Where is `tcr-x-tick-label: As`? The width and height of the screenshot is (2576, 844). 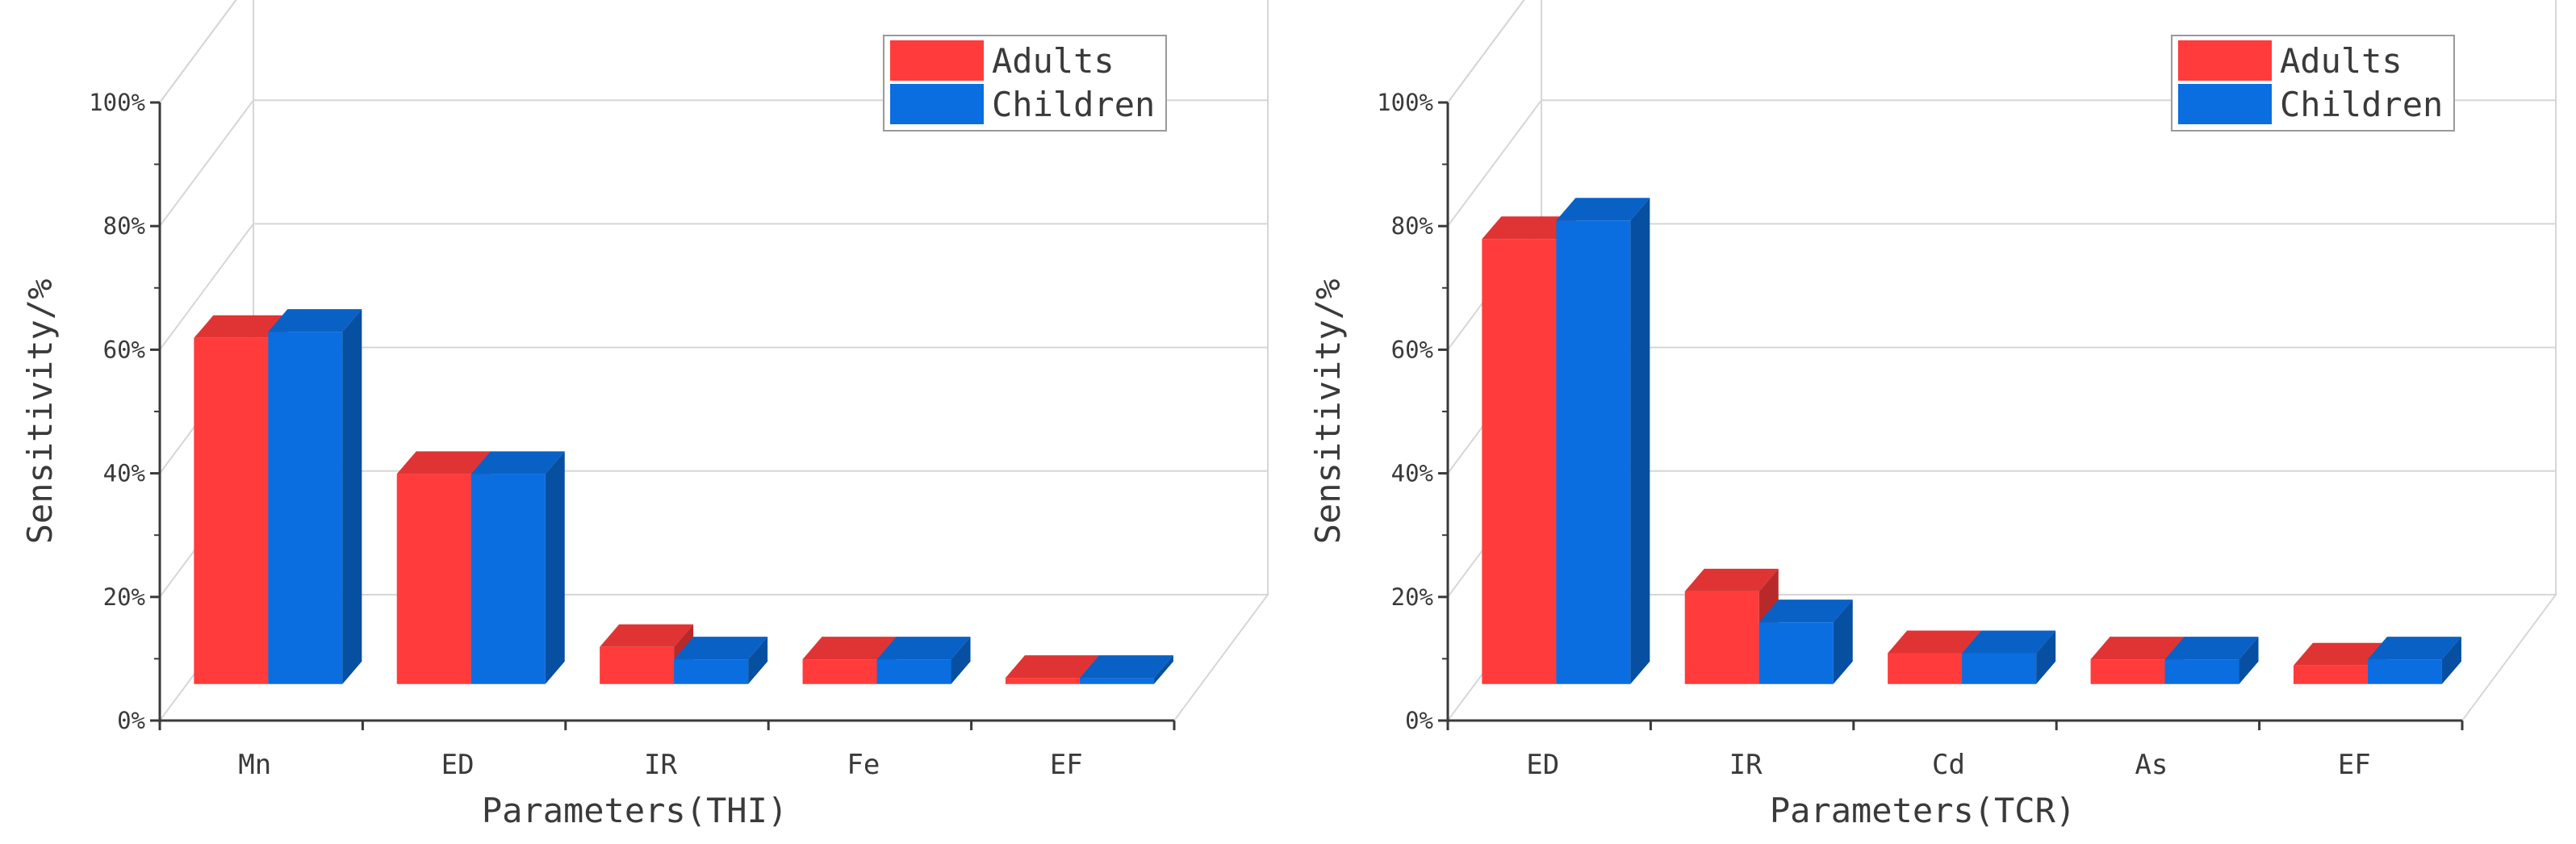 tcr-x-tick-label: As is located at coordinates (2151, 765).